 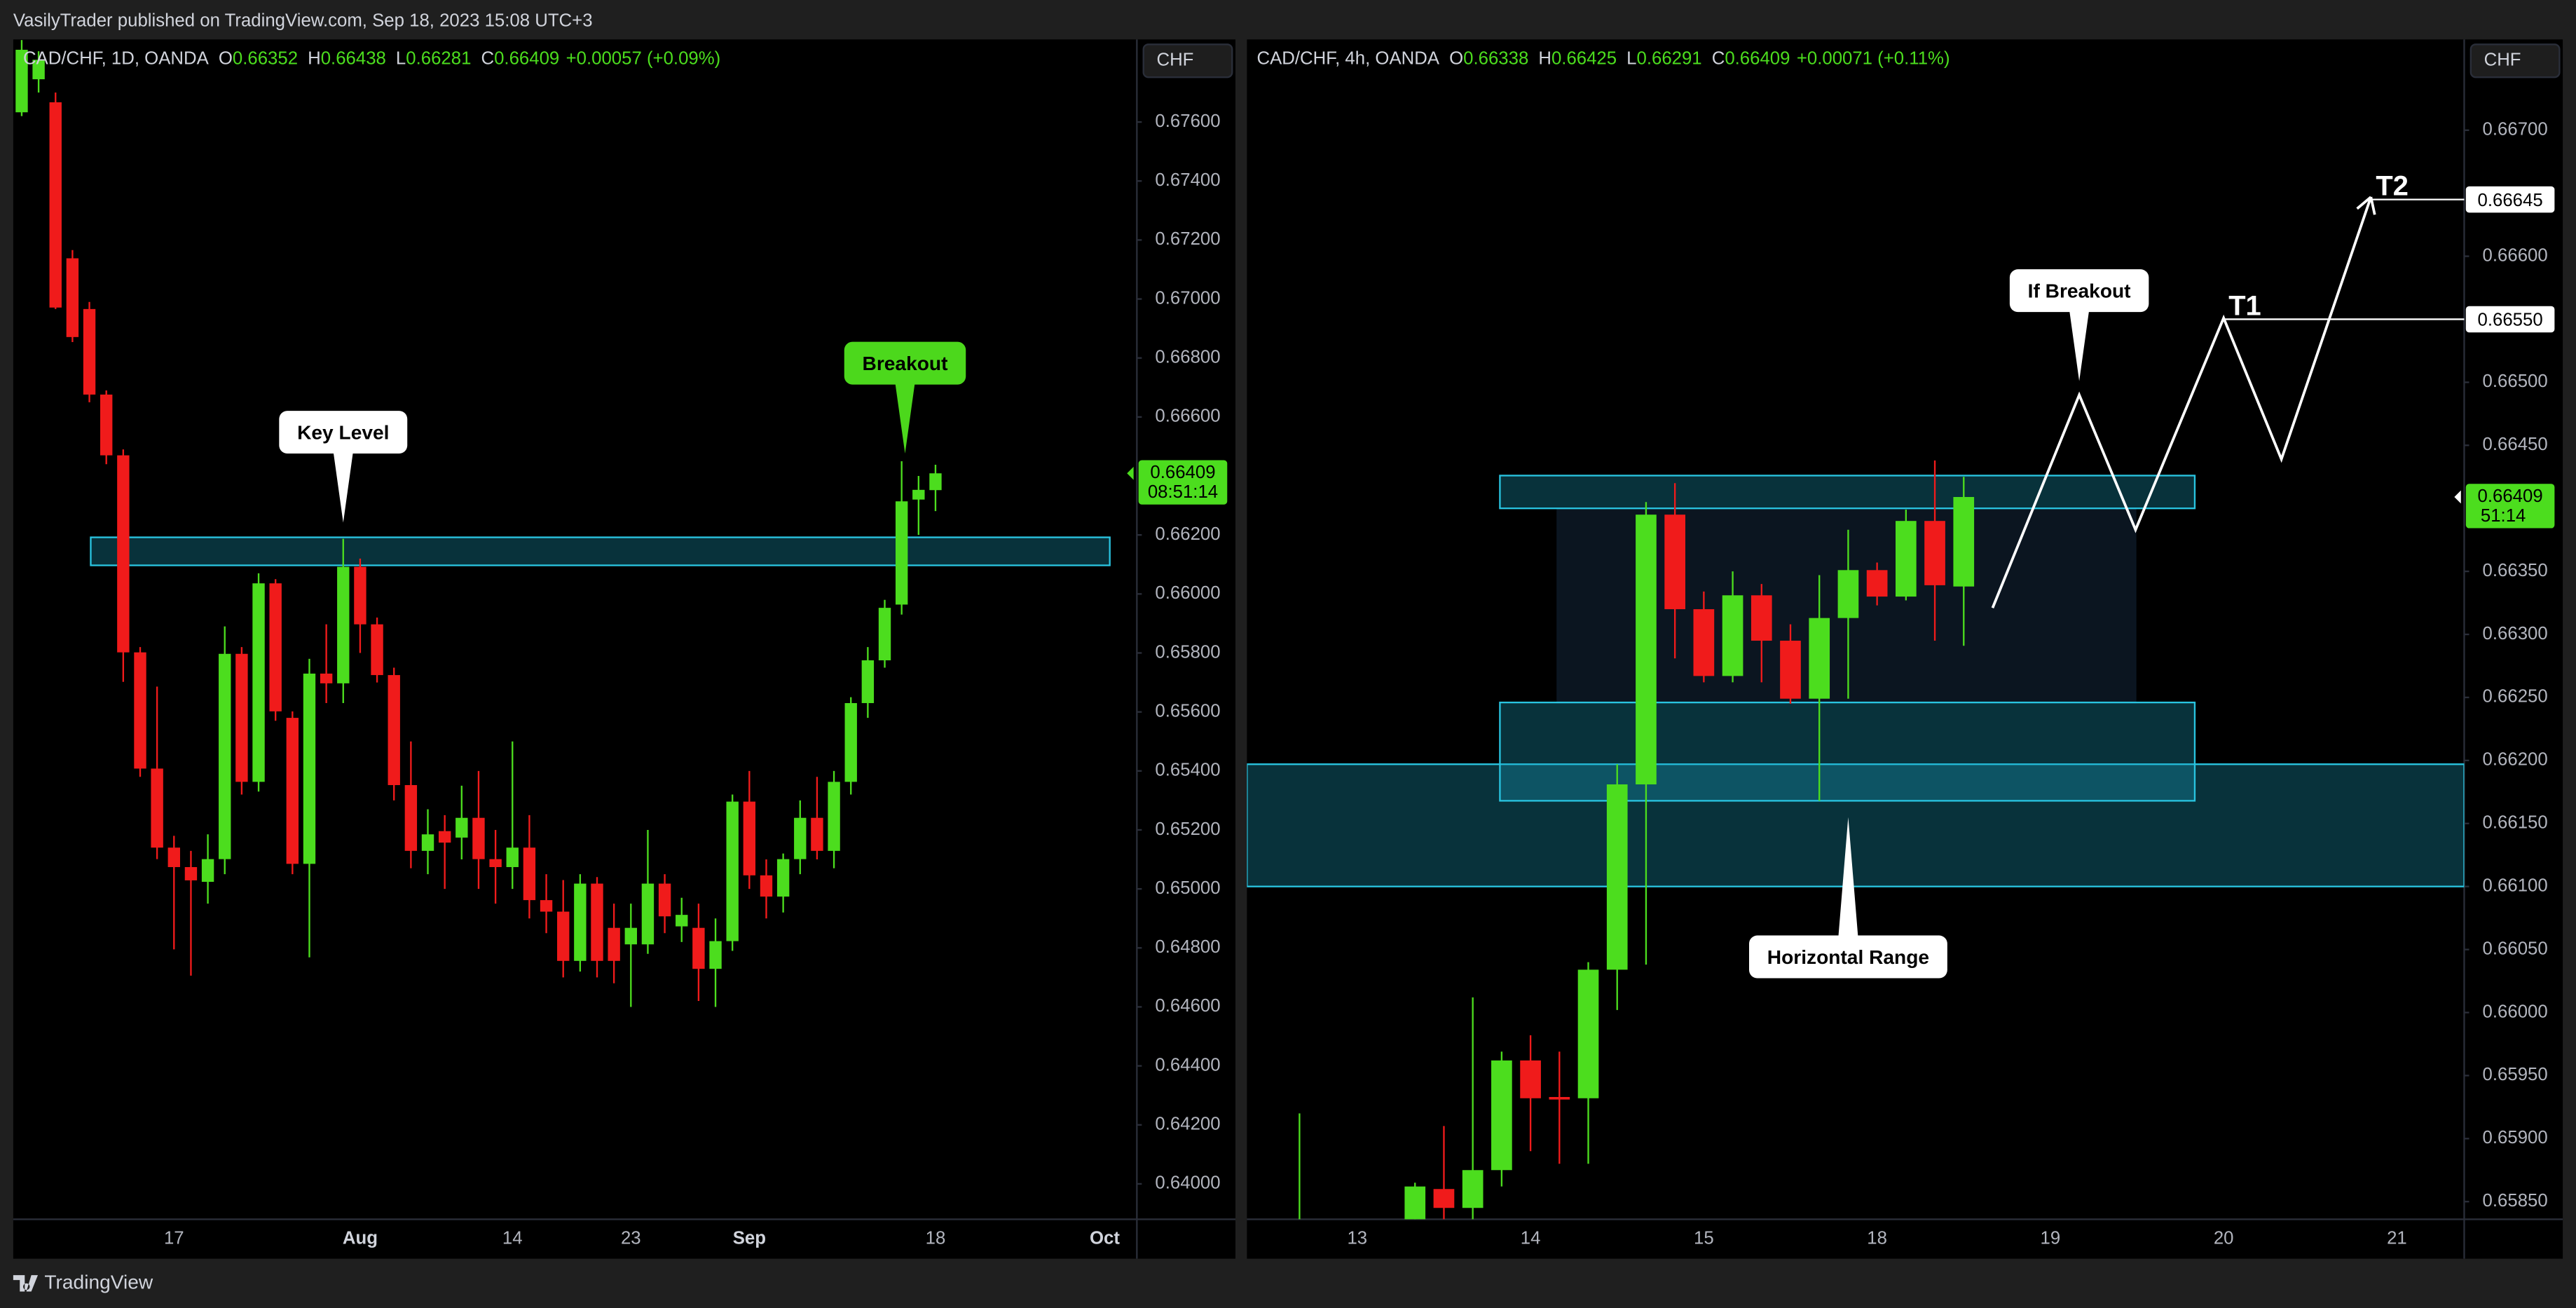 What do you see at coordinates (631, 1238) in the screenshot?
I see `x-tick-label: 23` at bounding box center [631, 1238].